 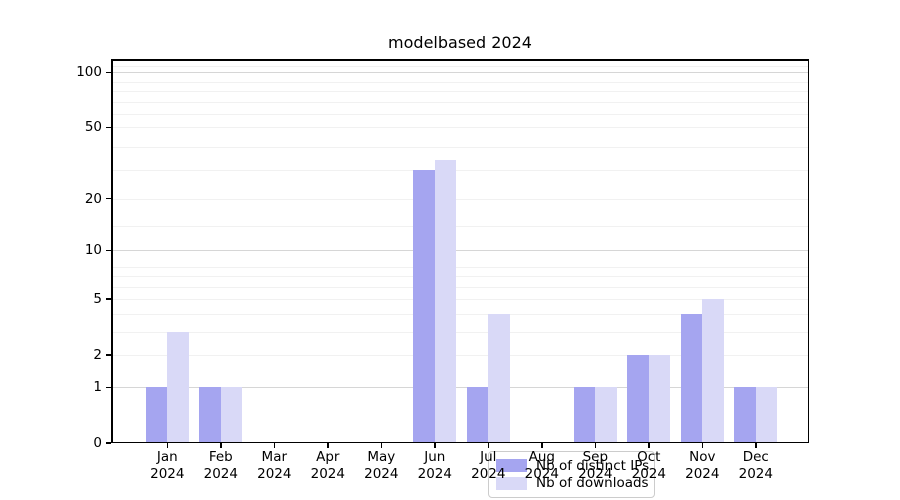 What do you see at coordinates (648, 465) in the screenshot?
I see `x-tick-label-oct: Oct 2024` at bounding box center [648, 465].